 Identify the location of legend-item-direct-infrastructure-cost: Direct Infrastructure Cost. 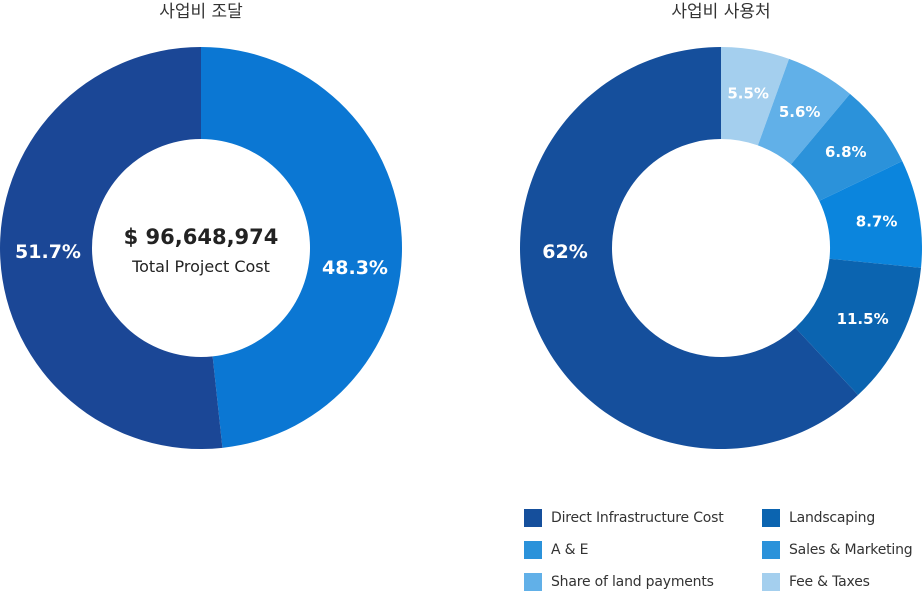
(643, 517).